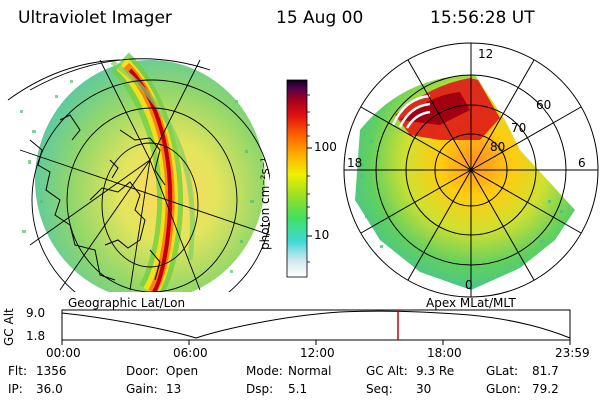 This screenshot has height=400, width=600. What do you see at coordinates (469, 285) in the screenshot?
I see `mlt-label-0: 0` at bounding box center [469, 285].